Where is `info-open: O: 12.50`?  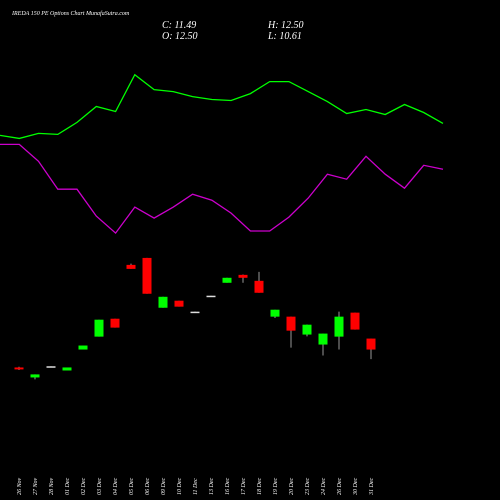 info-open: O: 12.50 is located at coordinates (180, 36).